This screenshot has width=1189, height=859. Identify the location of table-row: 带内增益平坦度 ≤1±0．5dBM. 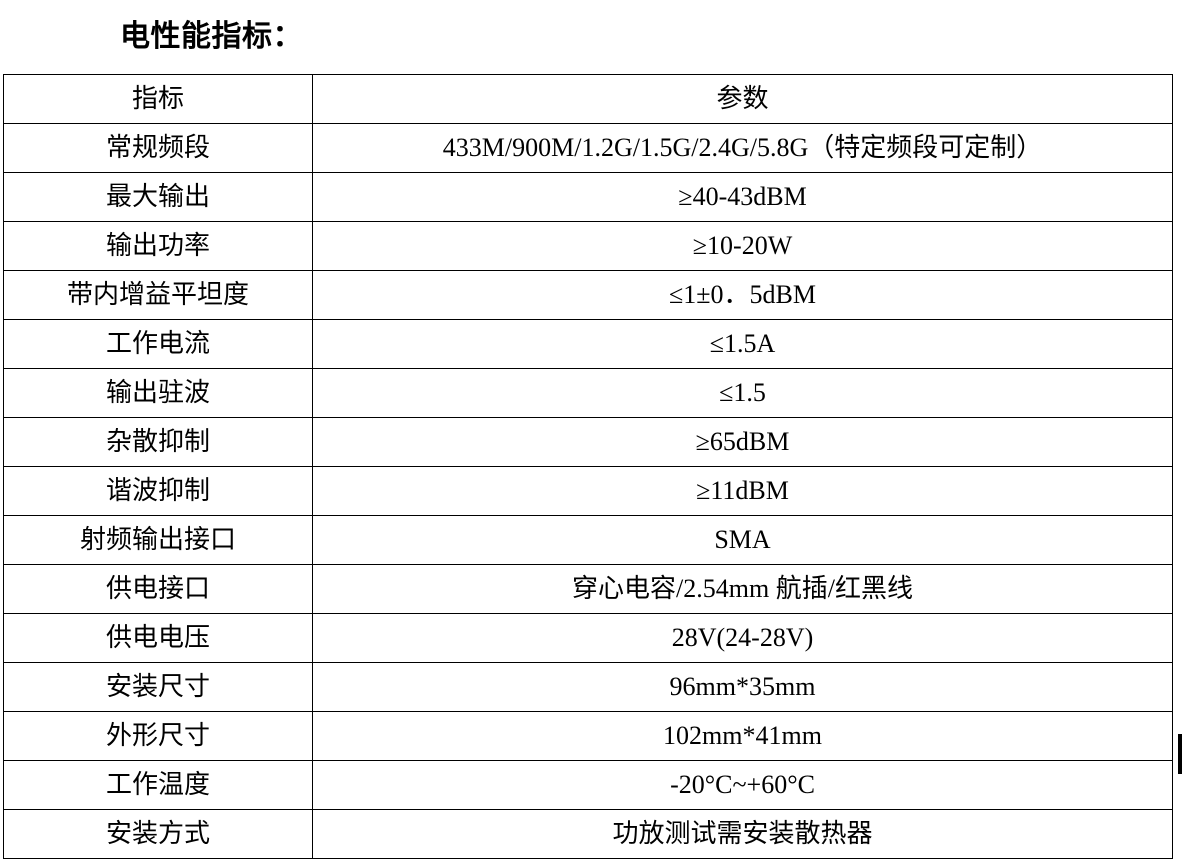
(588, 295).